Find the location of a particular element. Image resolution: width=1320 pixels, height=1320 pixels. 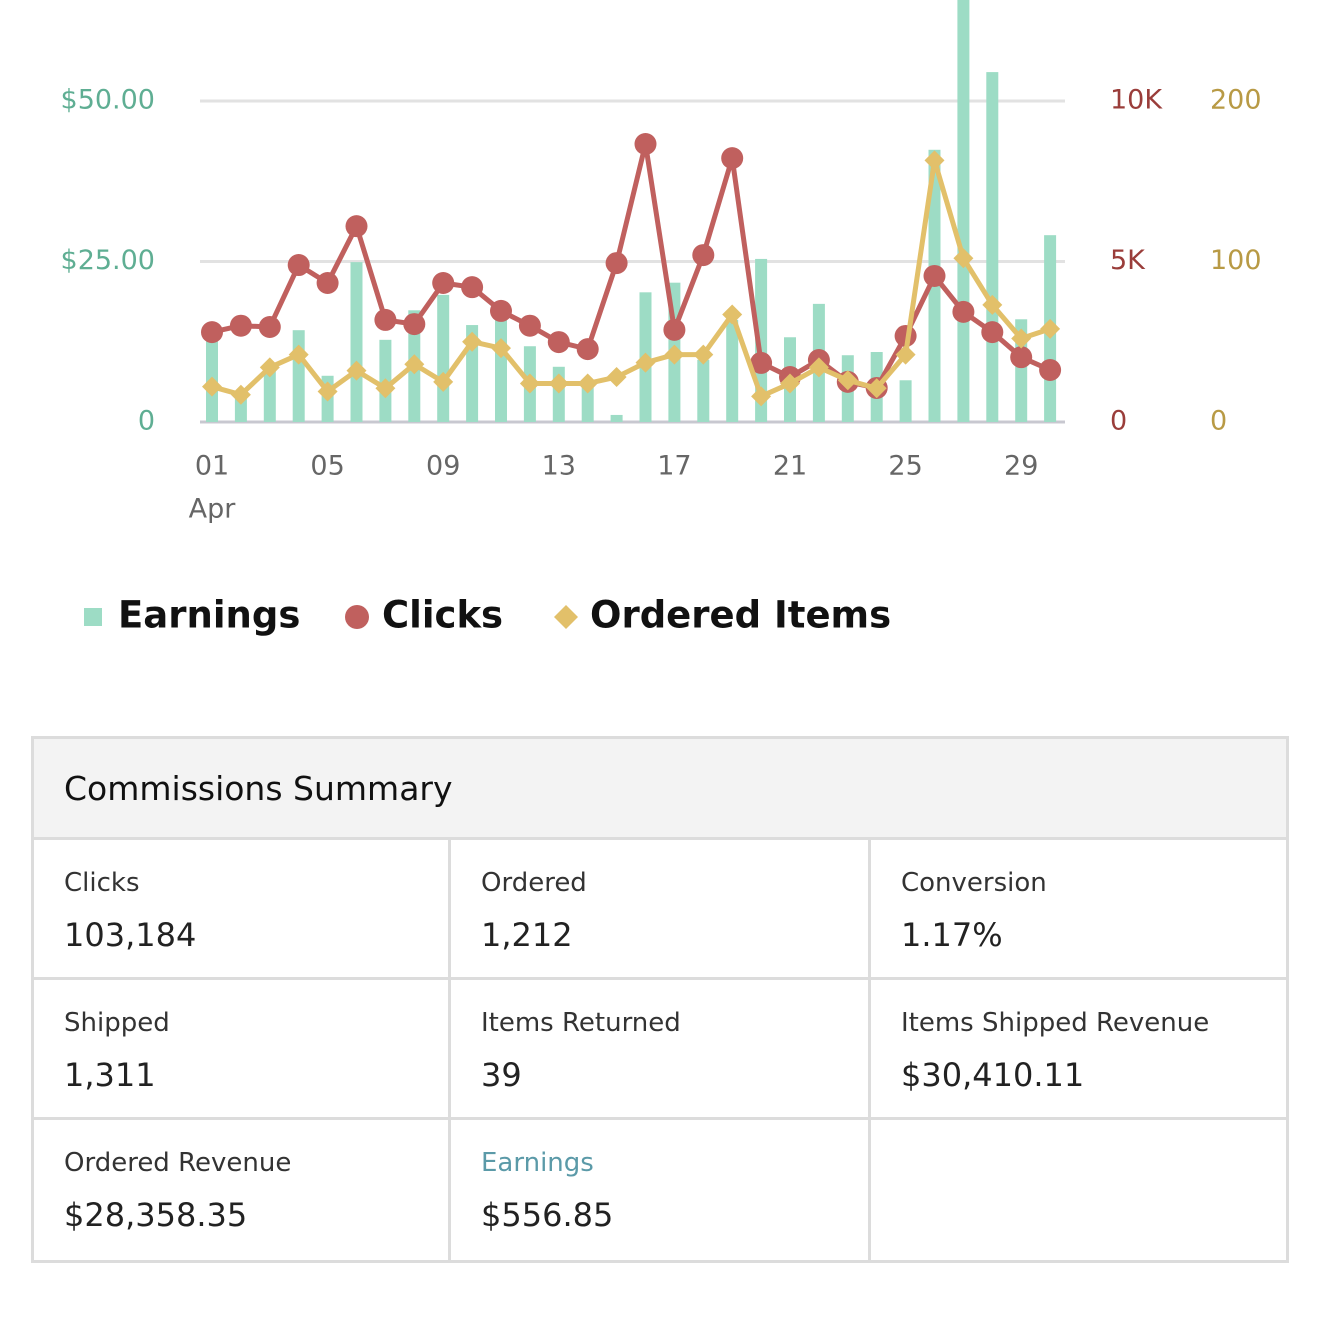

summary-empty-cell is located at coordinates (1078, 1190).